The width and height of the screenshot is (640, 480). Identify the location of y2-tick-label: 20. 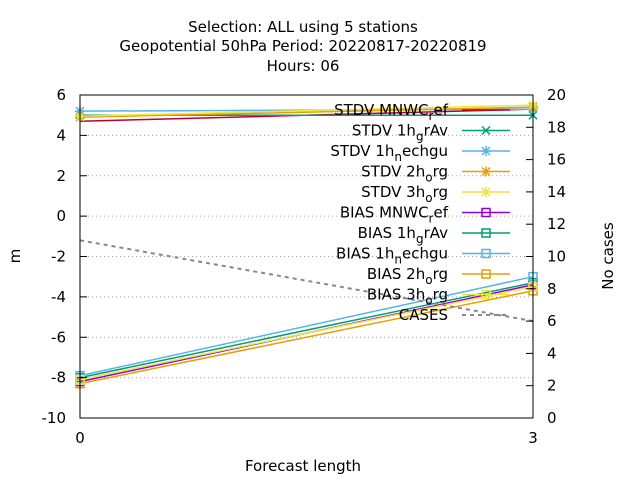
(556, 95).